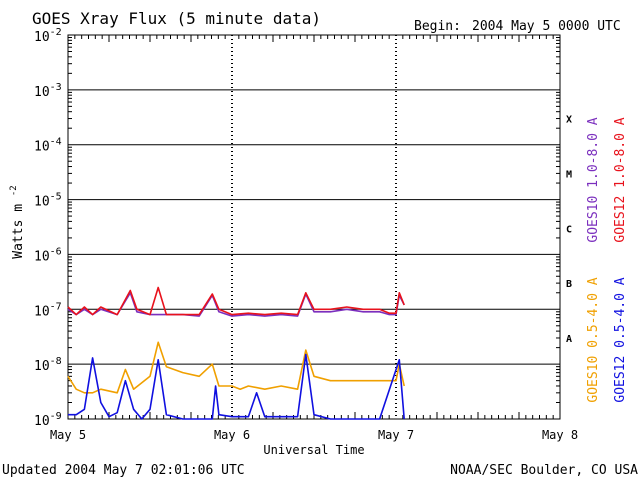  I want to click on x-axis-label: Universal Time, so click(313, 450).